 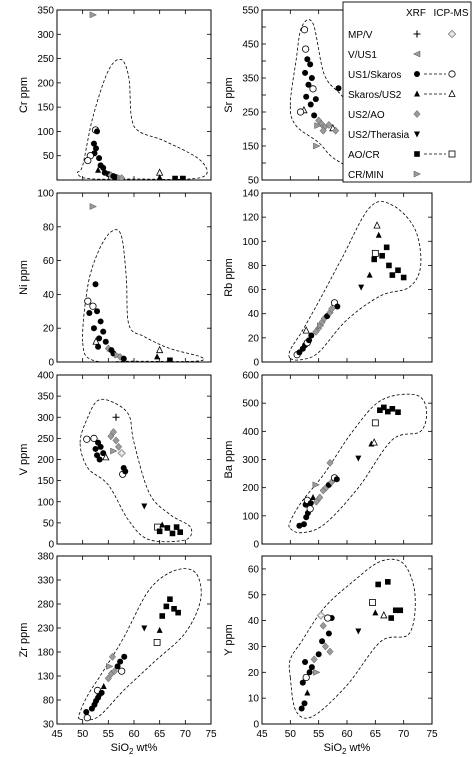 I want to click on legend-label: AO/CR, so click(x=364, y=155).